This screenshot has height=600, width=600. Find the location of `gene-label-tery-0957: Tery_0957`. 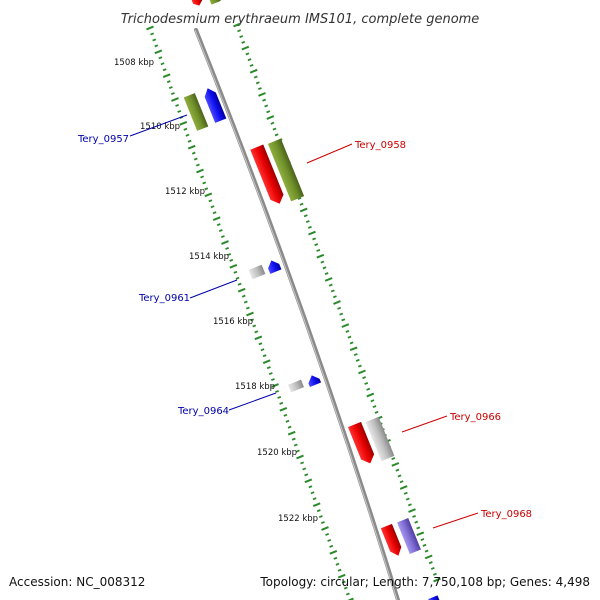

gene-label-tery-0957: Tery_0957 is located at coordinates (103, 139).